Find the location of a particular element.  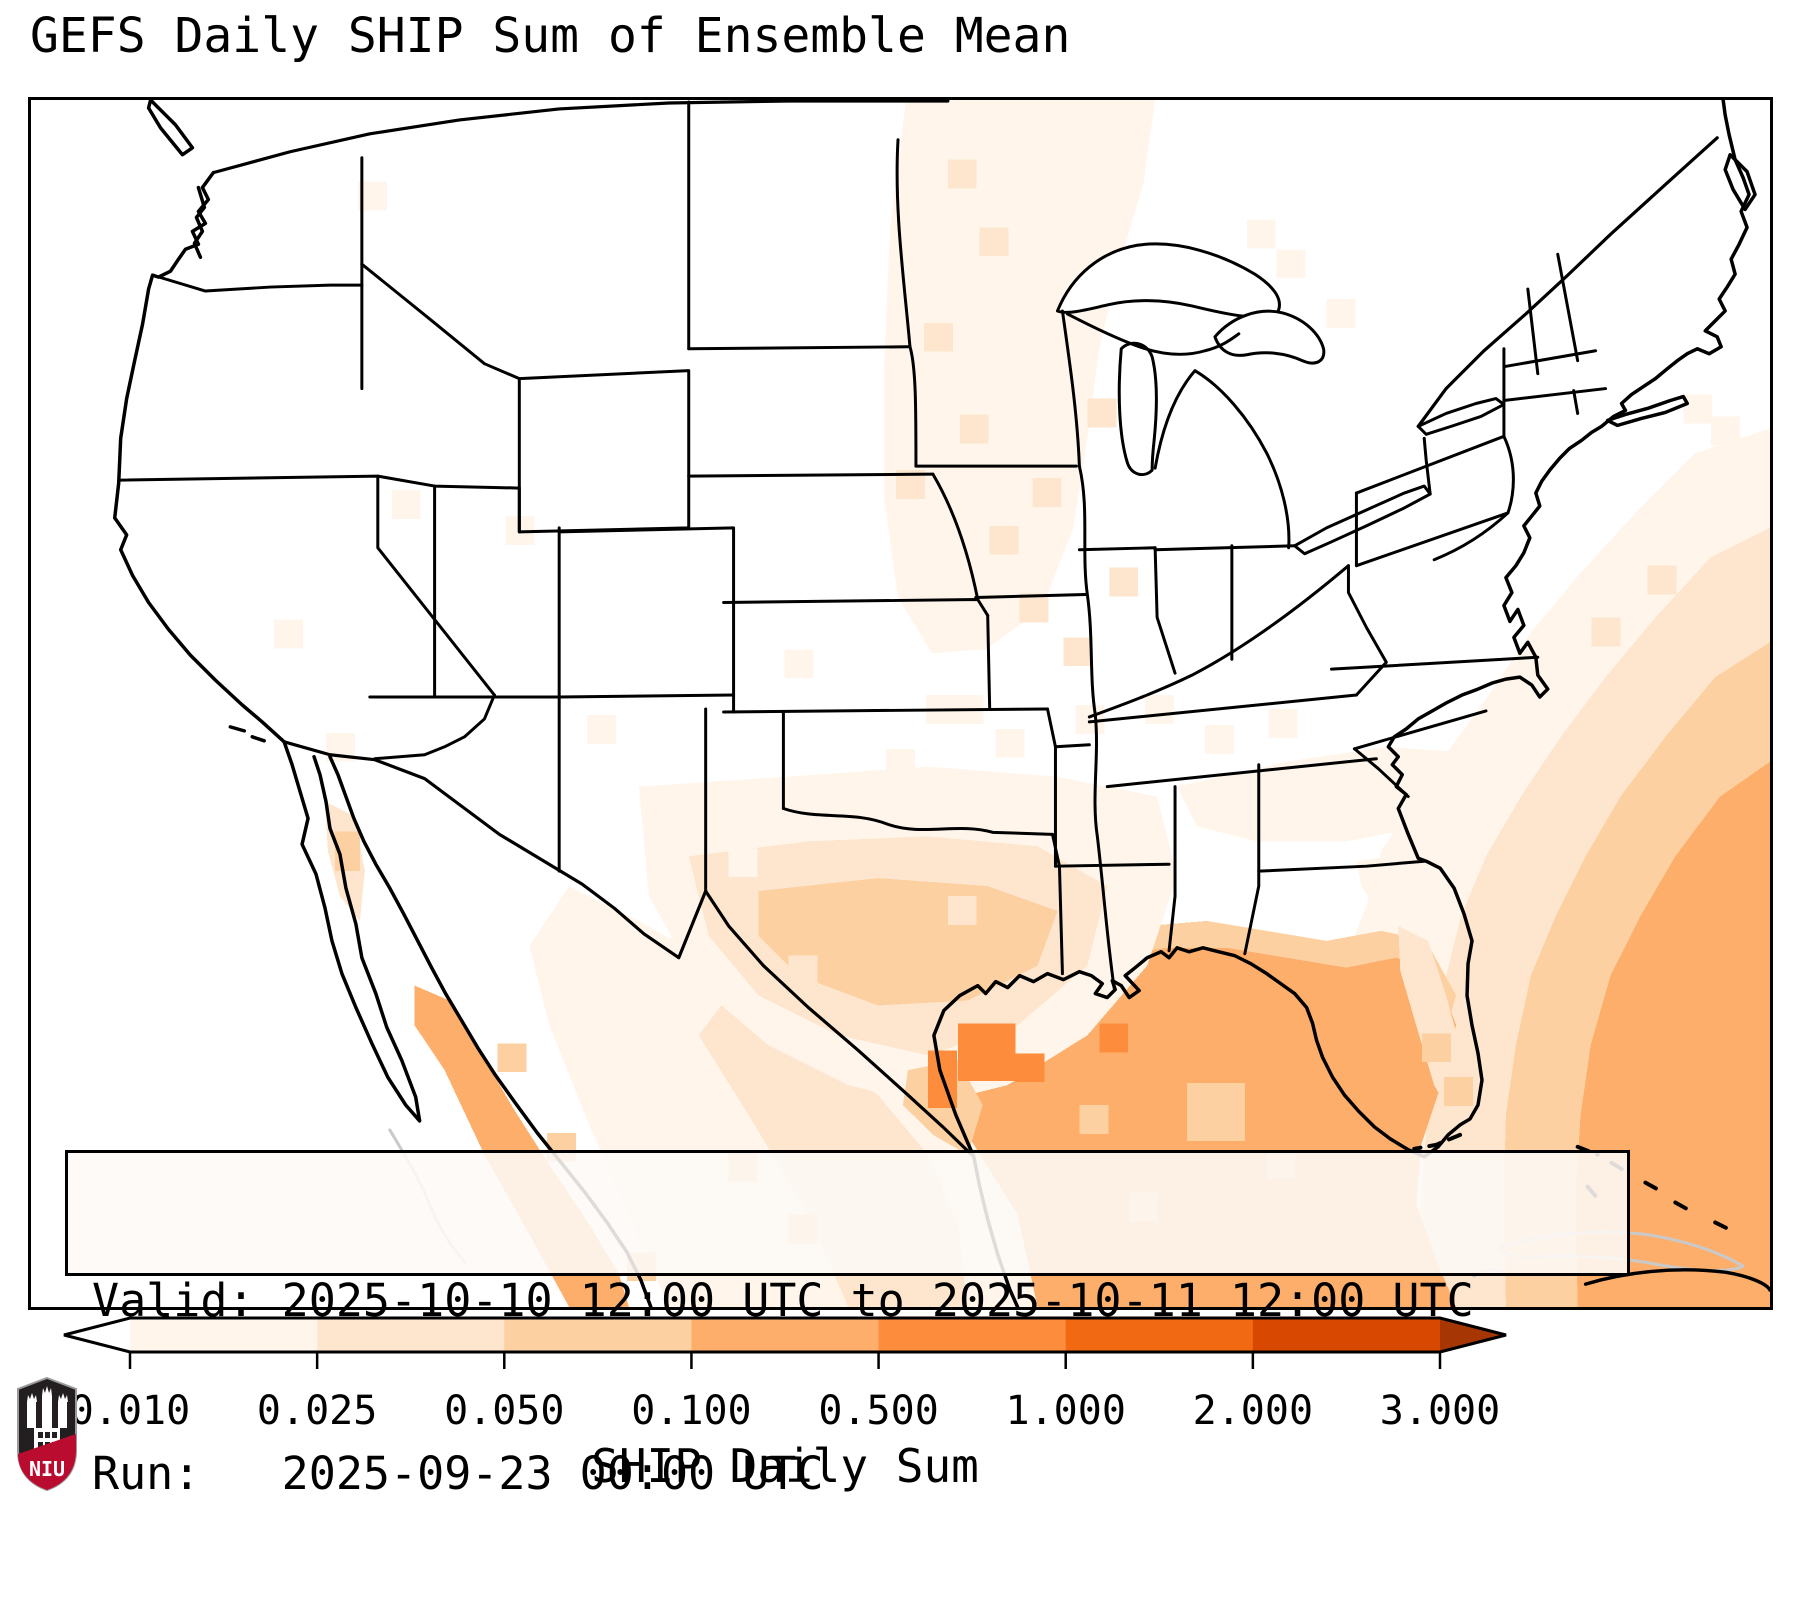

figure-title: GEFS Daily SHIP Sum of Ensemble Mean is located at coordinates (550, 36).